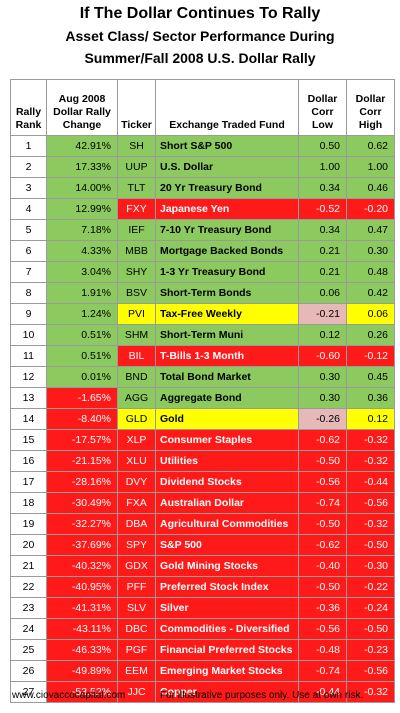 The height and width of the screenshot is (713, 400). I want to click on ticker-cell: SHM, so click(136, 335).